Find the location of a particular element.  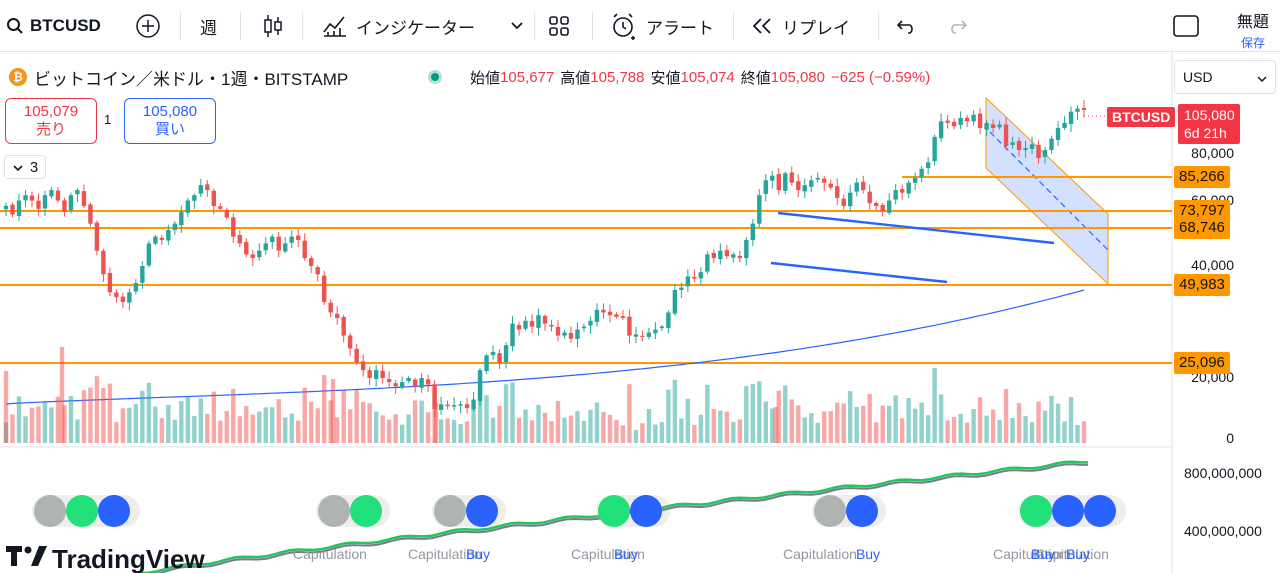

collapse-indicators-button: 3 is located at coordinates (25, 167).